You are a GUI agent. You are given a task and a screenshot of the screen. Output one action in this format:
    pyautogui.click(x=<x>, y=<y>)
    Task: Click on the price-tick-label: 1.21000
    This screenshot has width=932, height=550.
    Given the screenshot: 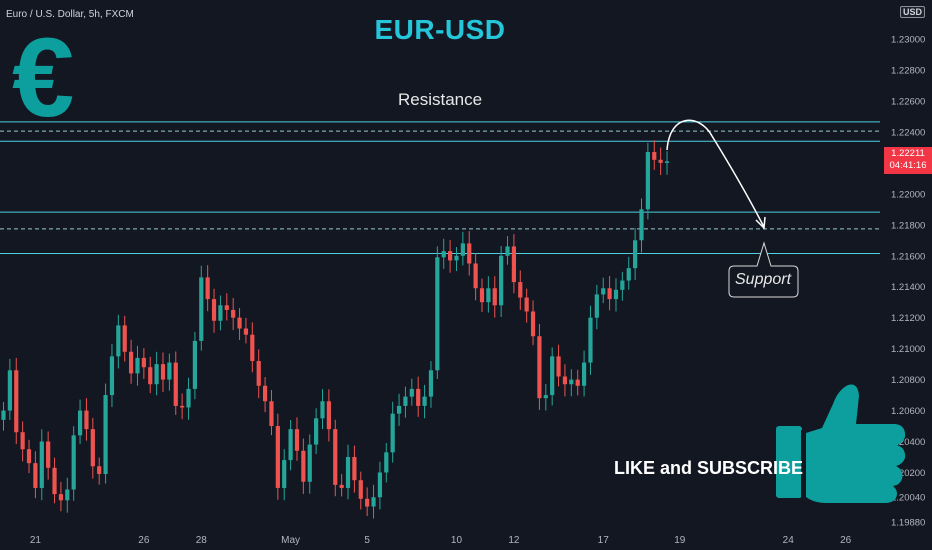 What is the action you would take?
    pyautogui.click(x=908, y=349)
    